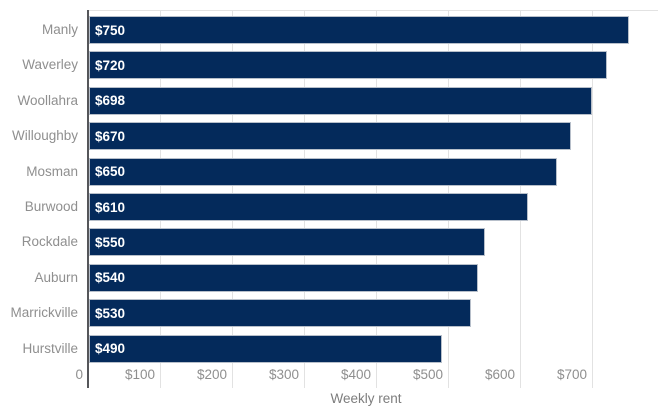 The height and width of the screenshot is (414, 658). What do you see at coordinates (283, 374) in the screenshot?
I see `x-tick-label: $300` at bounding box center [283, 374].